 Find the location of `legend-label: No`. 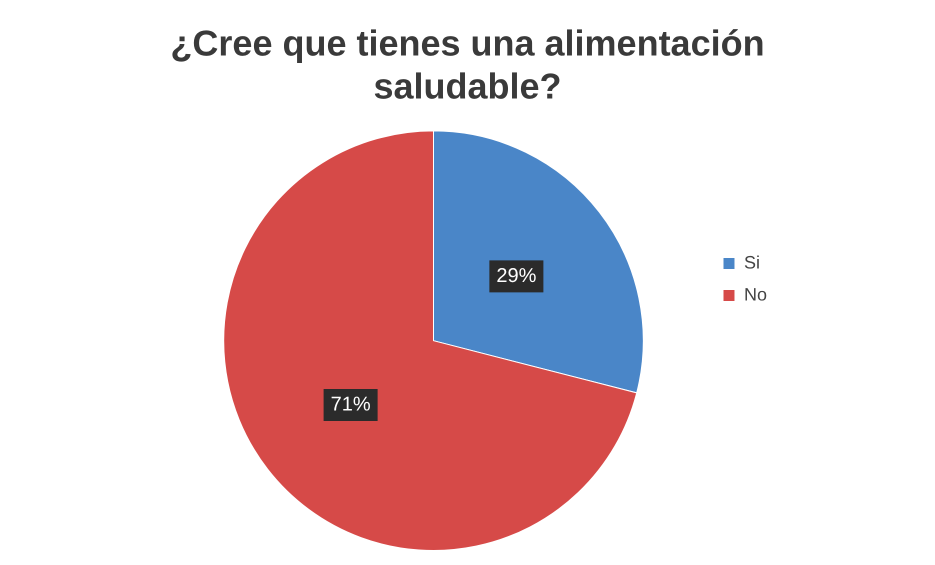

legend-label: No is located at coordinates (756, 294).